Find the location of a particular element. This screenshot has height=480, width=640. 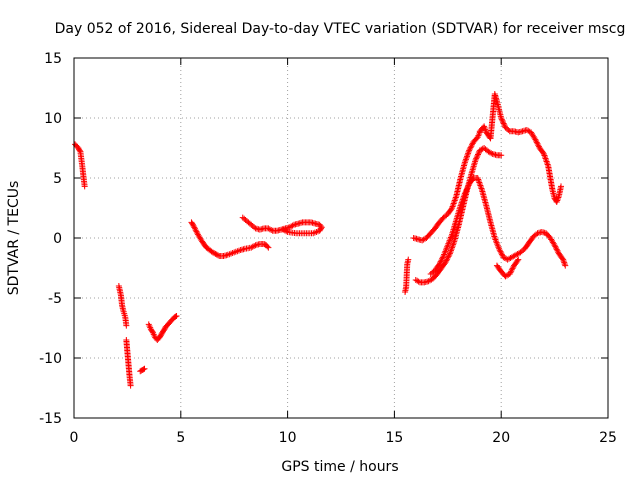

y-tick-label: 0 is located at coordinates (57, 239).